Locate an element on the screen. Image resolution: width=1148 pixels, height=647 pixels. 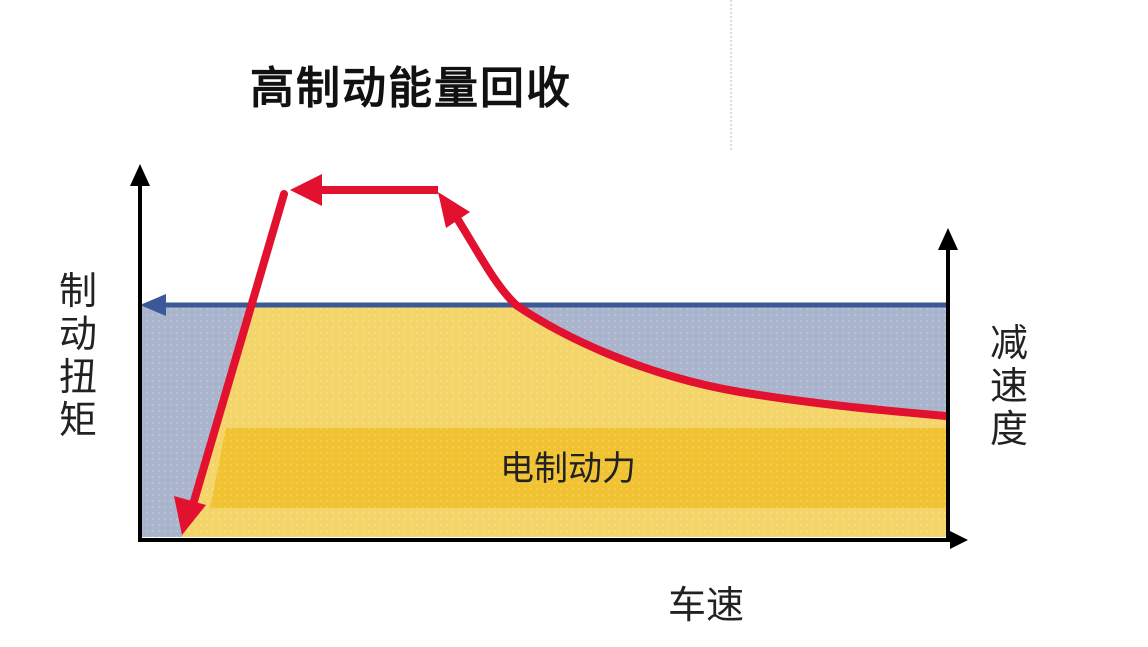
x-axis-label: 车速 is located at coordinates (706, 605).